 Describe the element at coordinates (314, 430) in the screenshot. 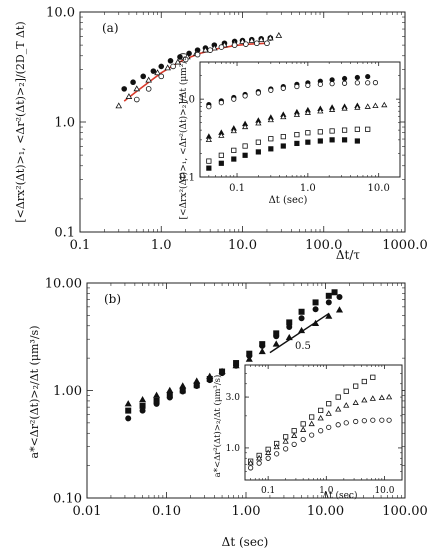

I see `panel-b-inset-ticks: 0.1 1.0 10.0 1.0 3.0` at that location.